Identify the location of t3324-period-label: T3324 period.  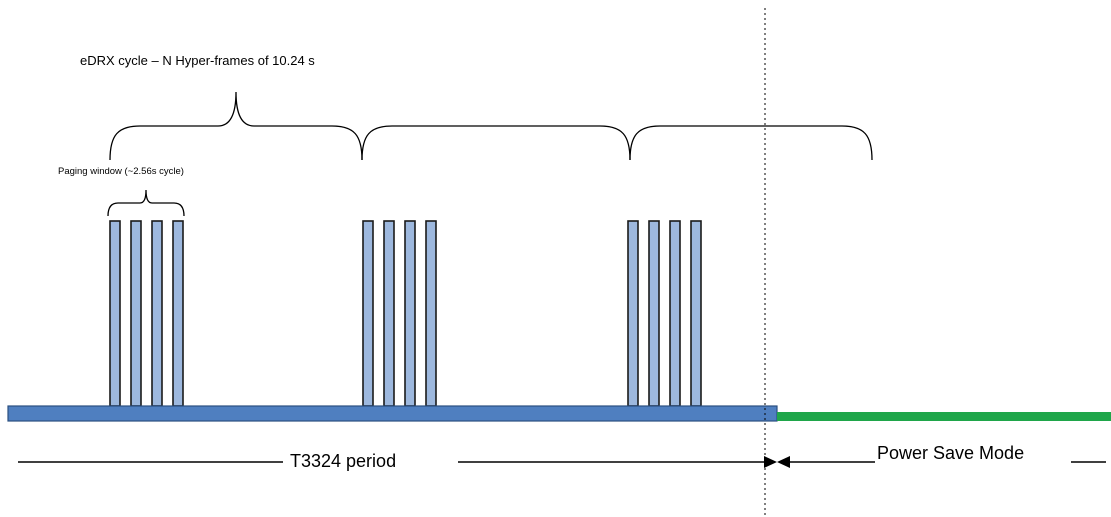
(343, 461).